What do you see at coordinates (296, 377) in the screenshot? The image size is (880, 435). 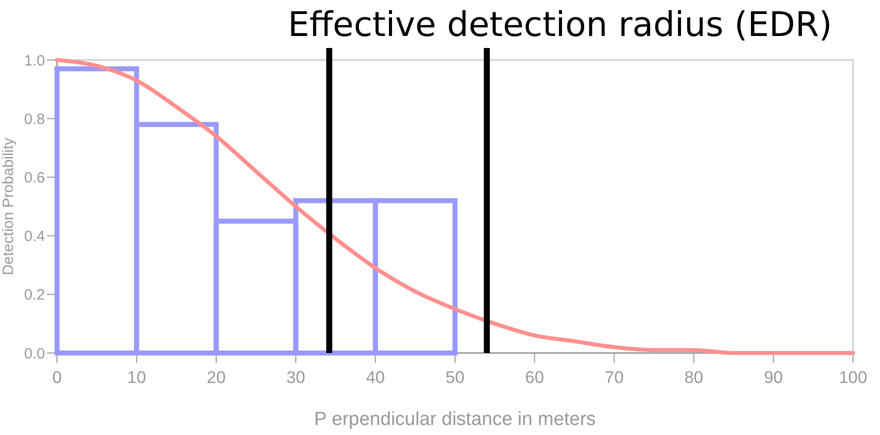 I see `x-tick-label: 30` at bounding box center [296, 377].